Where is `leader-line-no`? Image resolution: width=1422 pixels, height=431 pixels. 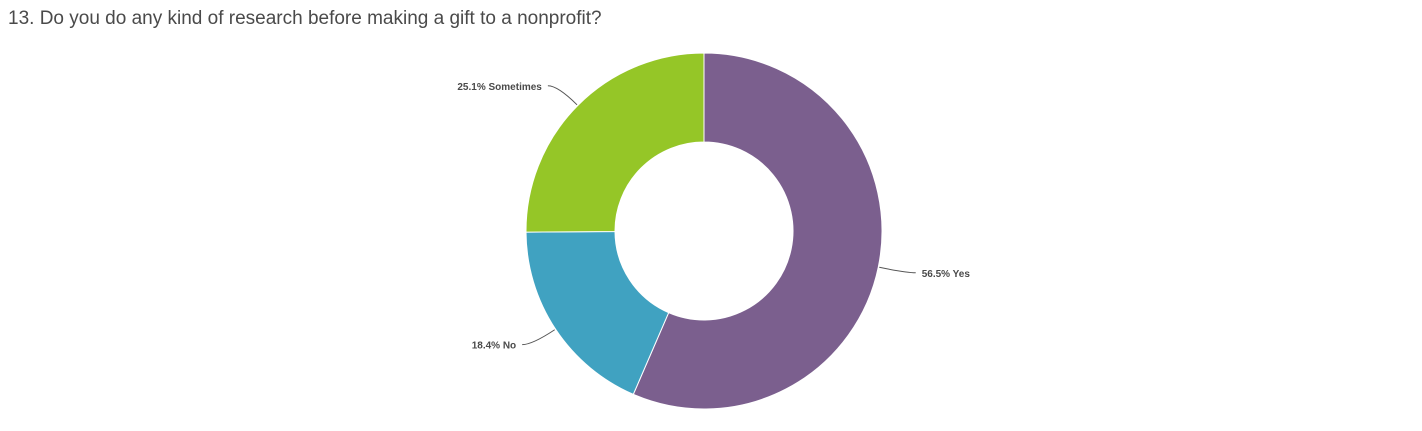
leader-line-no is located at coordinates (538, 337).